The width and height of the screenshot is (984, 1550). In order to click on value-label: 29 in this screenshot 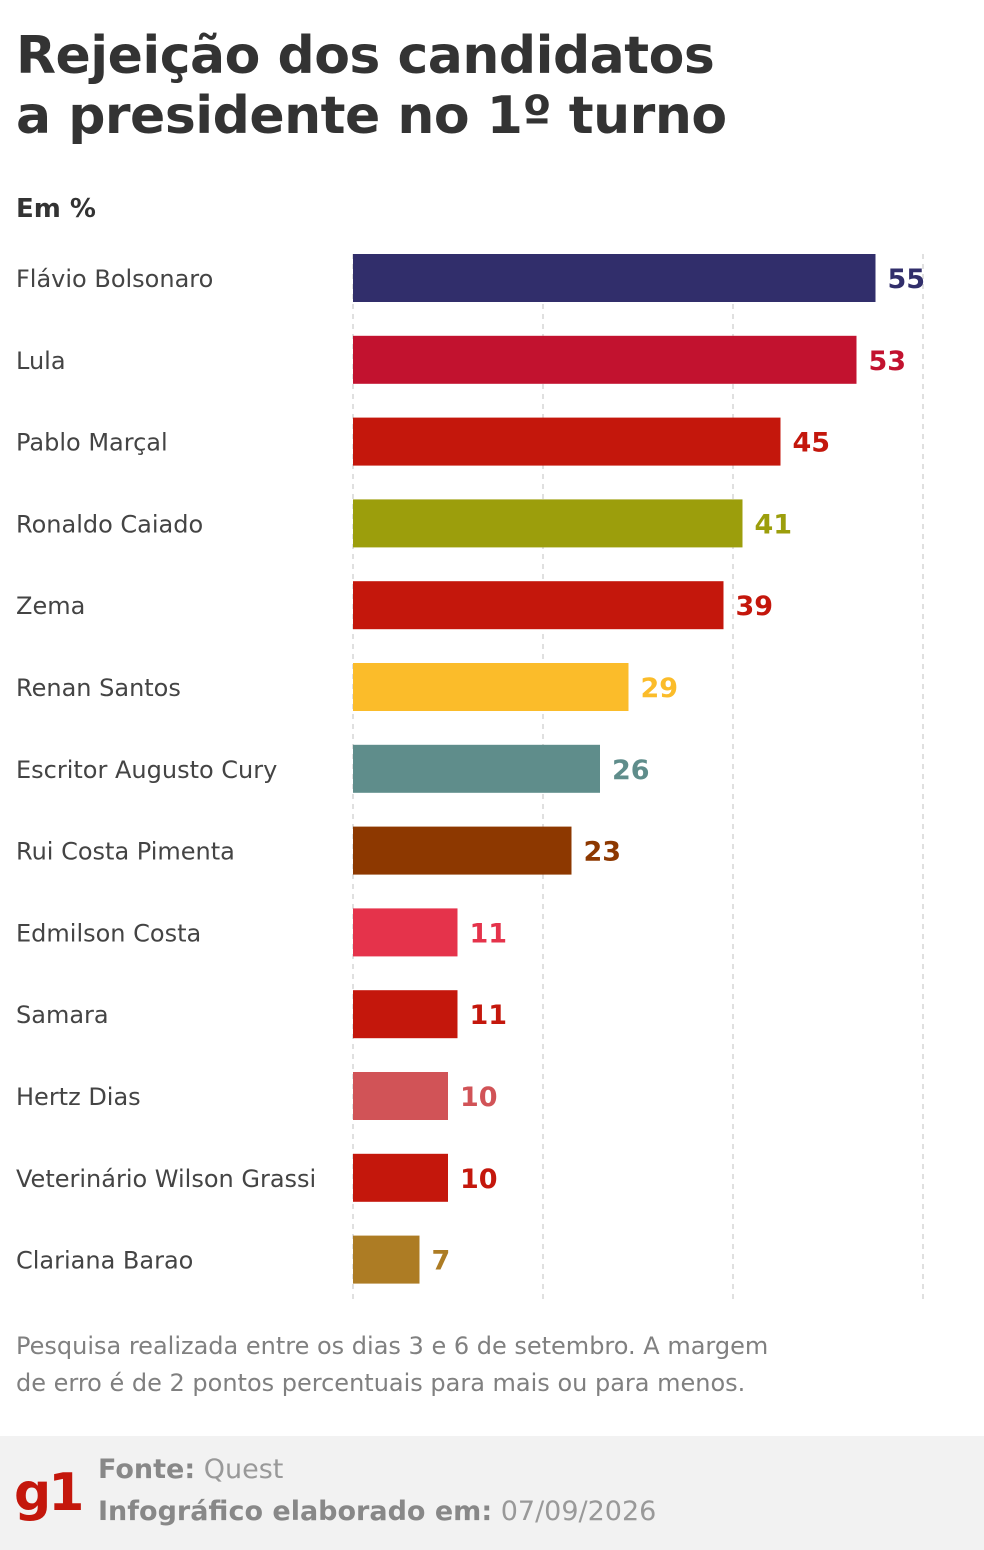, I will do `click(660, 688)`.